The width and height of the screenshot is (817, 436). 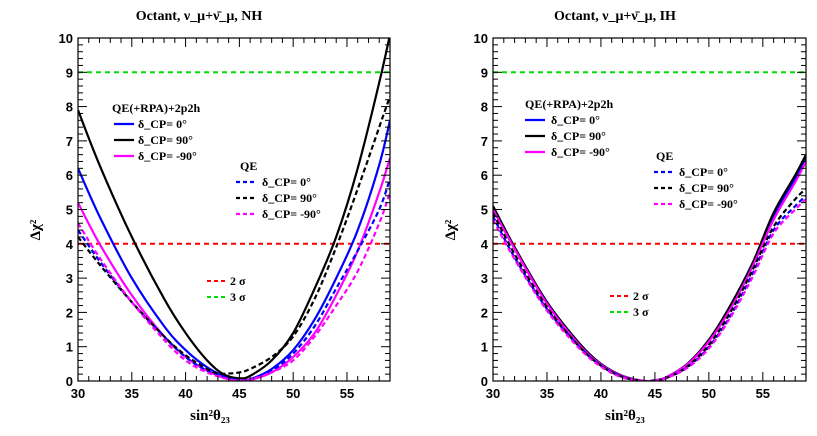 I want to click on chart-title: Octant, ν_μ+ν̄_μ, NH, so click(x=199, y=16).